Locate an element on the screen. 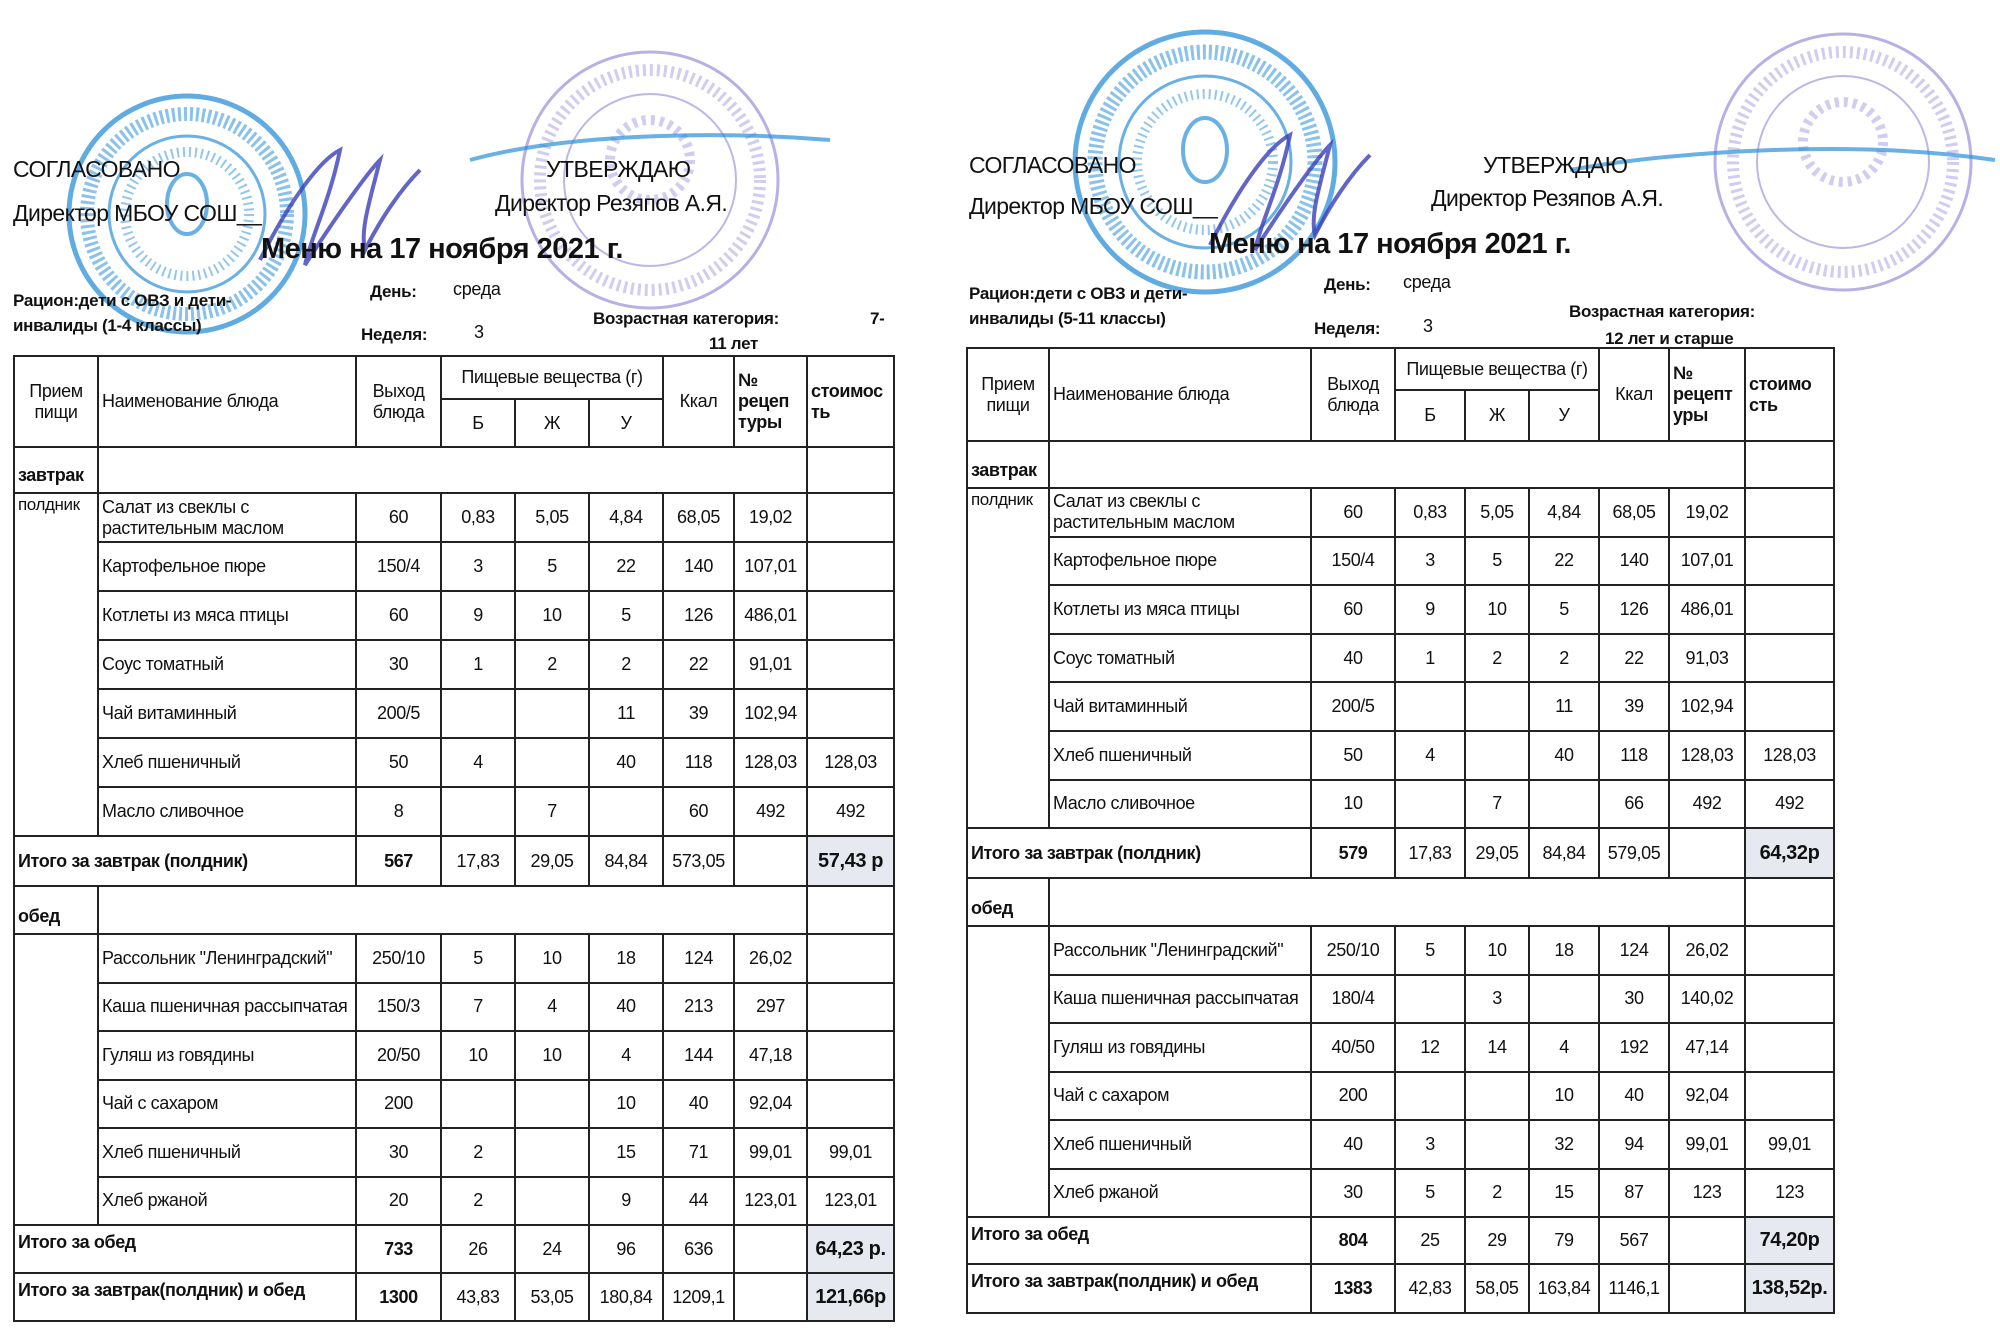  dish-name: Каша пшеничная рассыпчатая is located at coordinates (1180, 999).